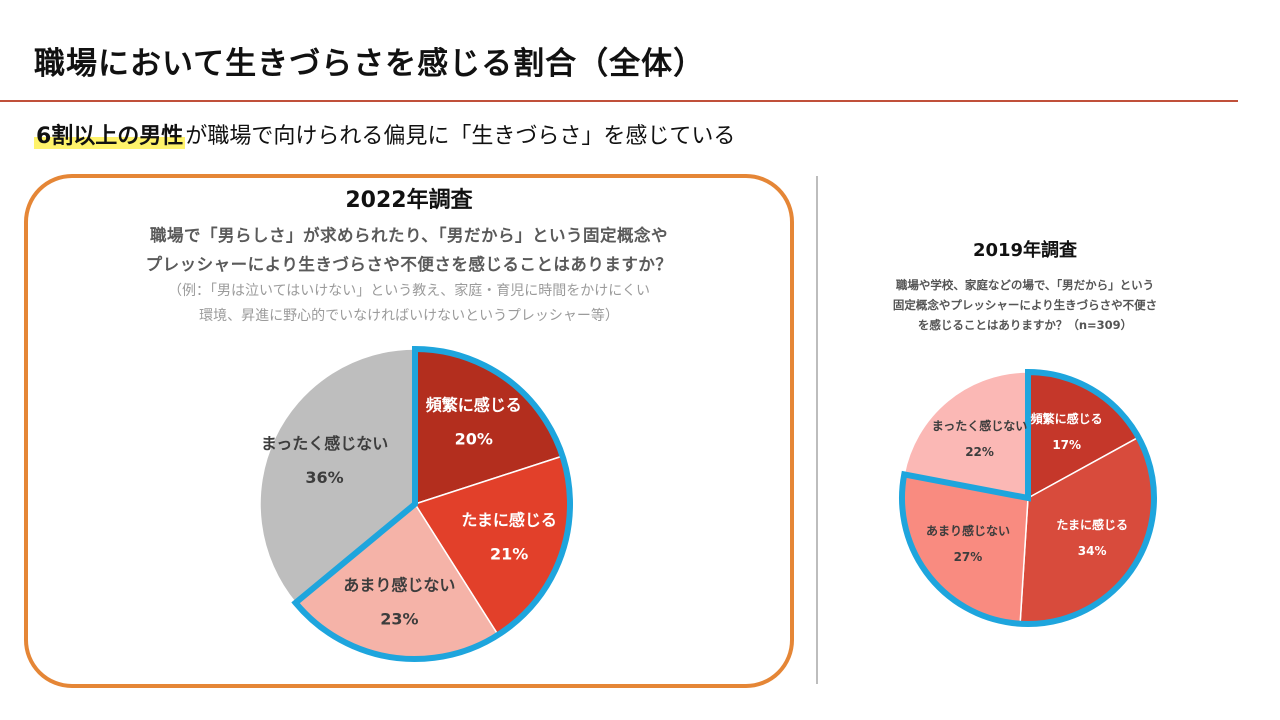 Image resolution: width=1280 pixels, height=720 pixels. I want to click on chart-2019-question-line: 固定概念やプレッシャーにより生きづらさや不便さ, so click(1025, 305).